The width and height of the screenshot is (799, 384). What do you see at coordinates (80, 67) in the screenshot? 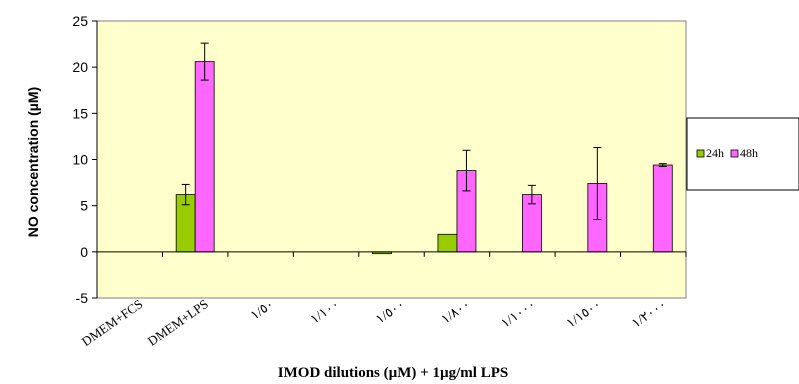
I see `y-tick-label: 20` at bounding box center [80, 67].